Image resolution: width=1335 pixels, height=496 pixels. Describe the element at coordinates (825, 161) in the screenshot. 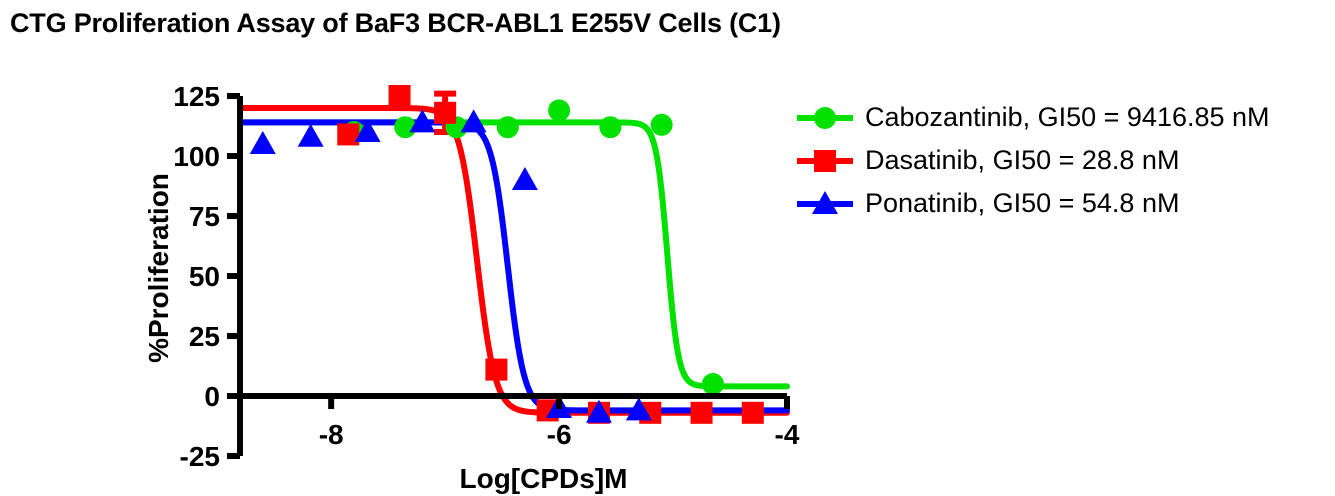

I see `legend-marker-square-icon` at that location.